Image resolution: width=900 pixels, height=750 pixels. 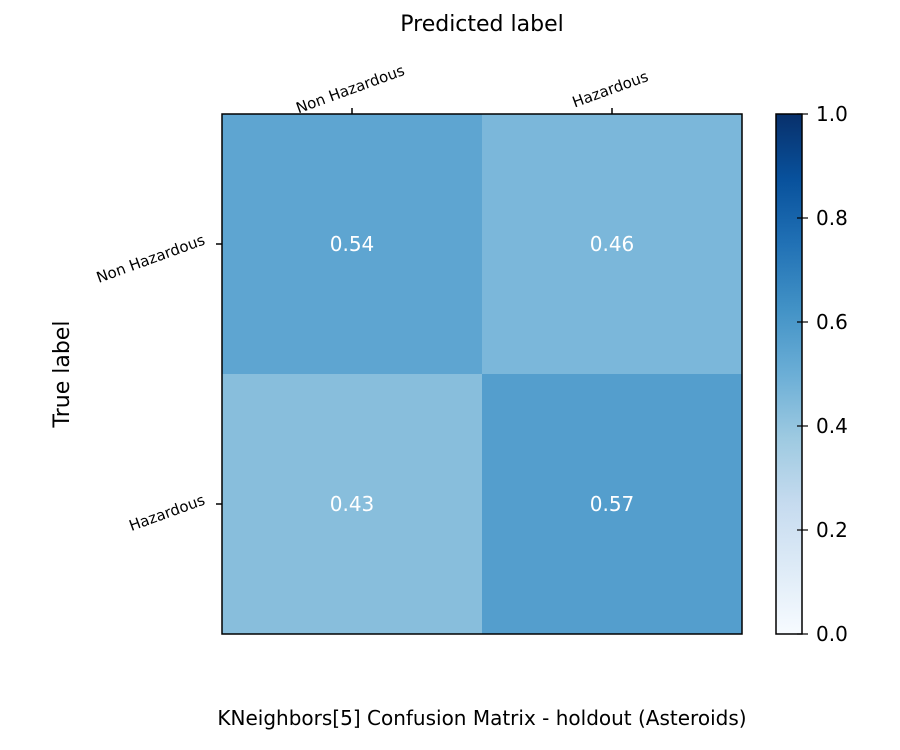 What do you see at coordinates (472, 89) in the screenshot?
I see `x-tick-labels: Non Hazardous Hazardous` at bounding box center [472, 89].